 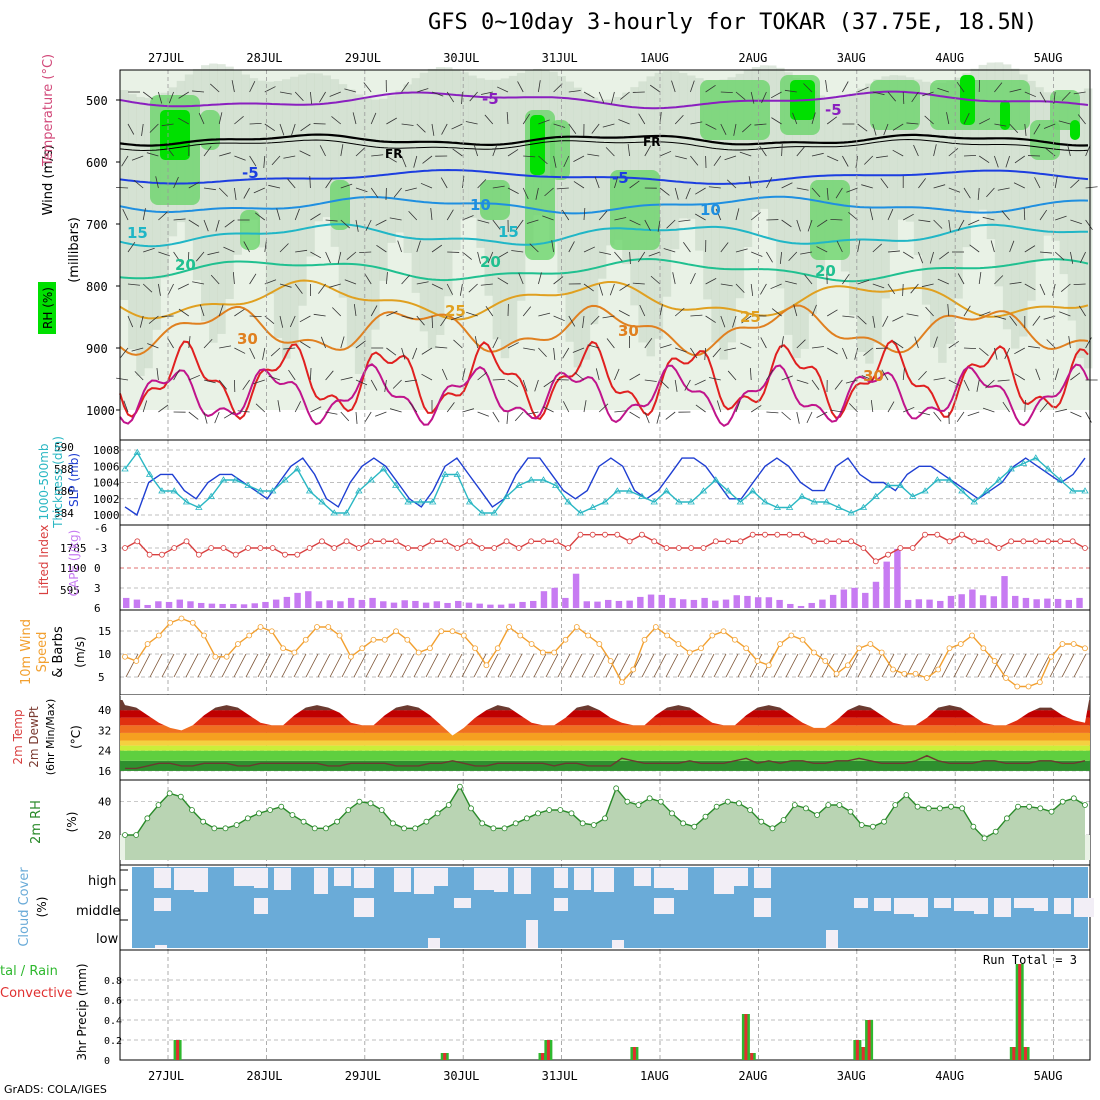 What do you see at coordinates (36, 822) in the screenshot?
I see `rh2m-axis-label: 2m RH` at bounding box center [36, 822].